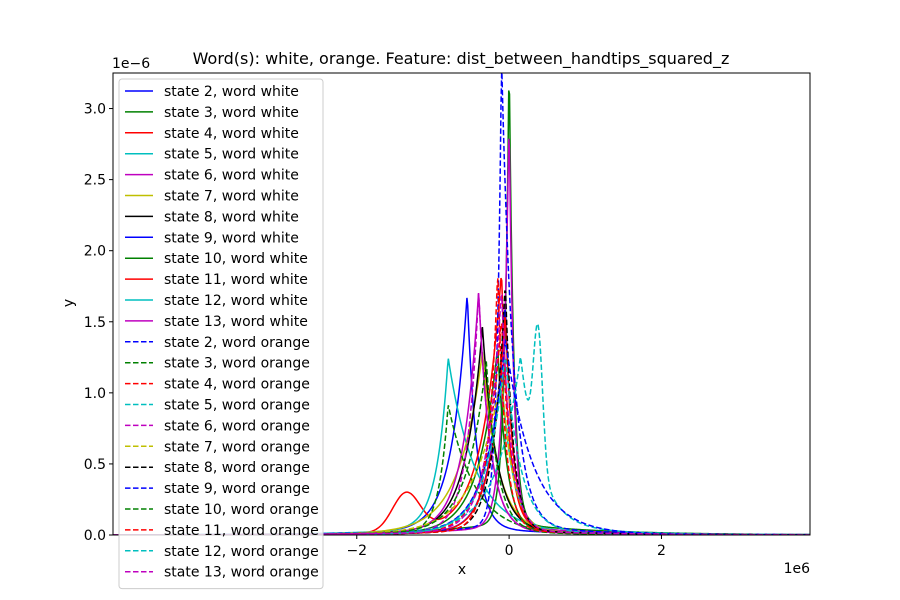  Describe the element at coordinates (237, 385) in the screenshot. I see `legend-label: state 4, word orange` at that location.